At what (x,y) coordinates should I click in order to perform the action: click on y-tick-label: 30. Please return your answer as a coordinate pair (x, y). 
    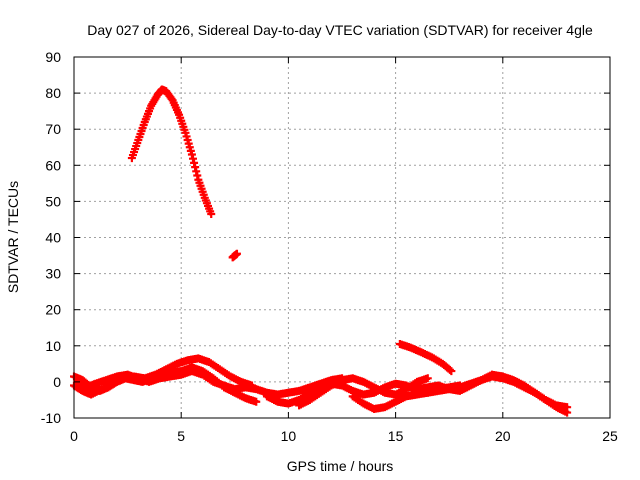
    Looking at the image, I should click on (53, 274).